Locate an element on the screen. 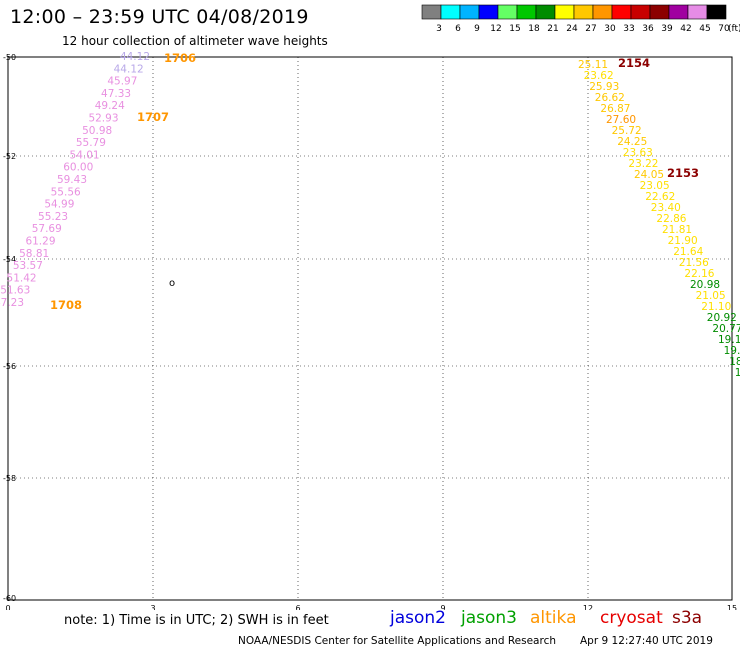 The width and height of the screenshot is (740, 650). left-track-height-label: 58.81 is located at coordinates (34, 254).